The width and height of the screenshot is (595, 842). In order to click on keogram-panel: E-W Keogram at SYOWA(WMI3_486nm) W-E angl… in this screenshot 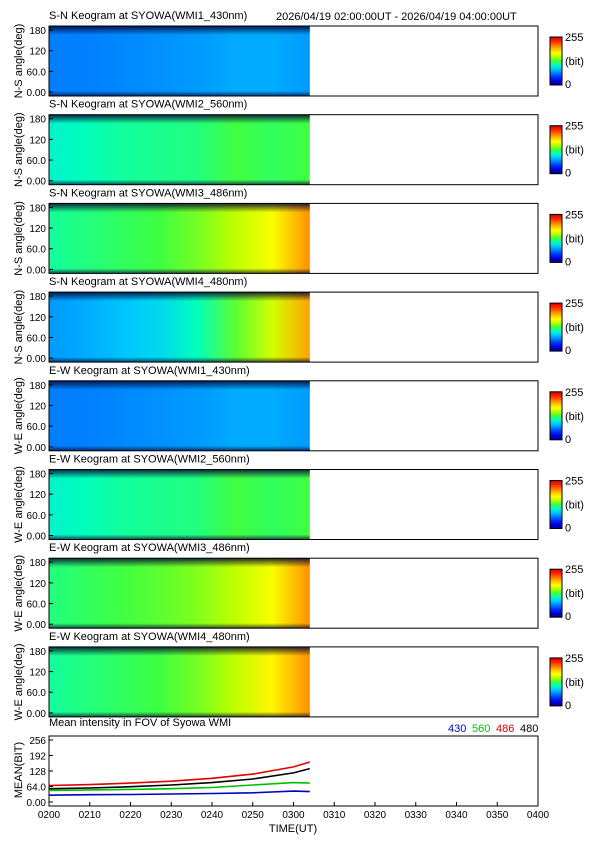, I will do `click(298, 586)`.